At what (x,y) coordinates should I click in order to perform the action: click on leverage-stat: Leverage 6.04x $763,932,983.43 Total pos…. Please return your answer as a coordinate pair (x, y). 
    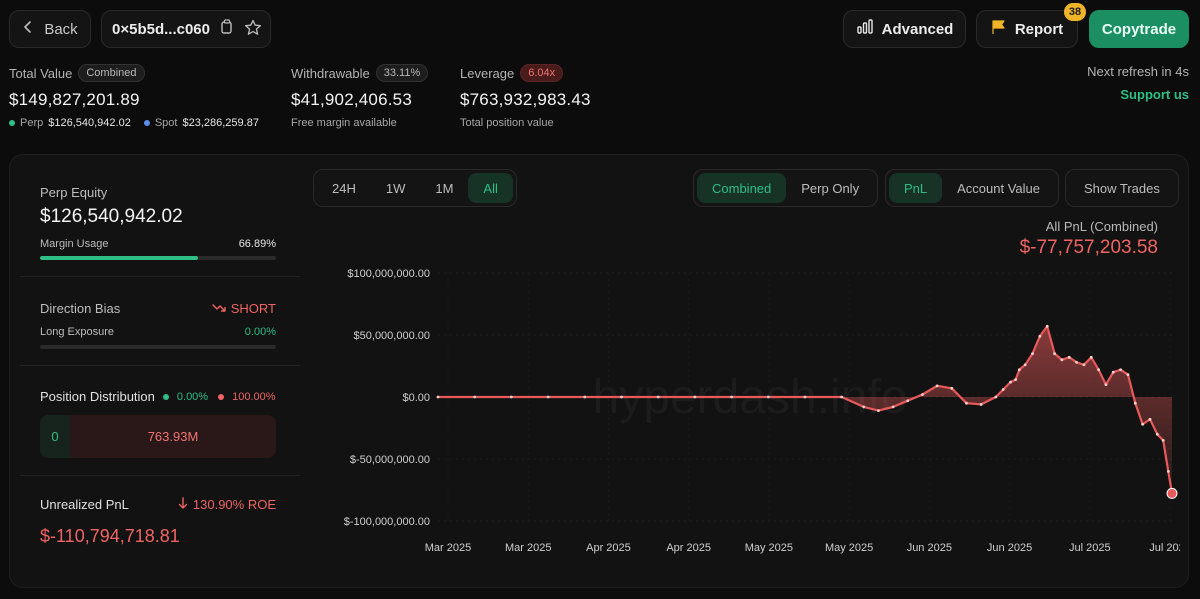
    Looking at the image, I should click on (525, 96).